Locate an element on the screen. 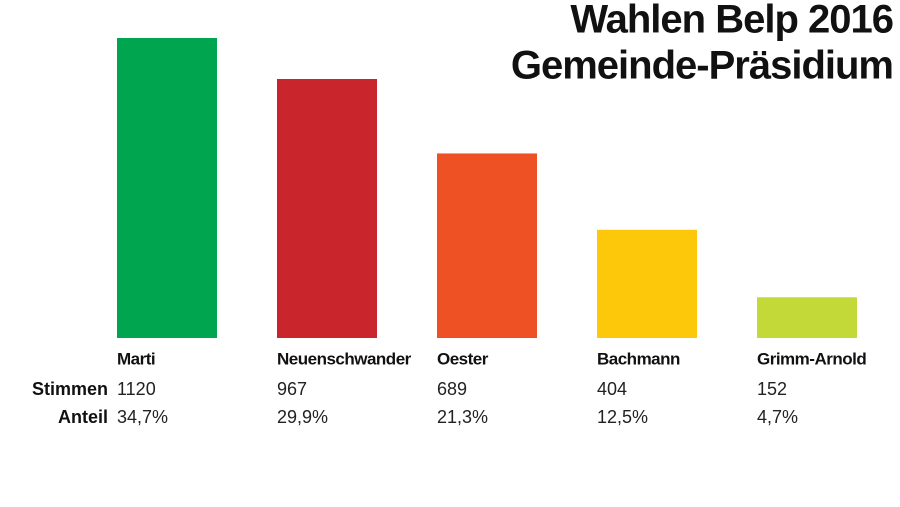  share-label: 34,7% is located at coordinates (142, 417).